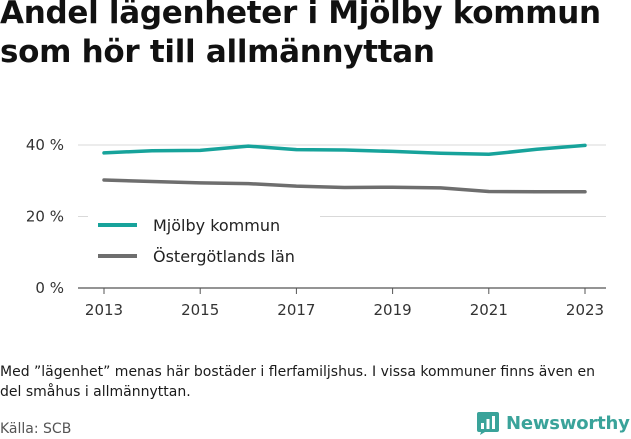  Describe the element at coordinates (216, 225) in the screenshot. I see `legend-label: Mjölby kommun` at that location.